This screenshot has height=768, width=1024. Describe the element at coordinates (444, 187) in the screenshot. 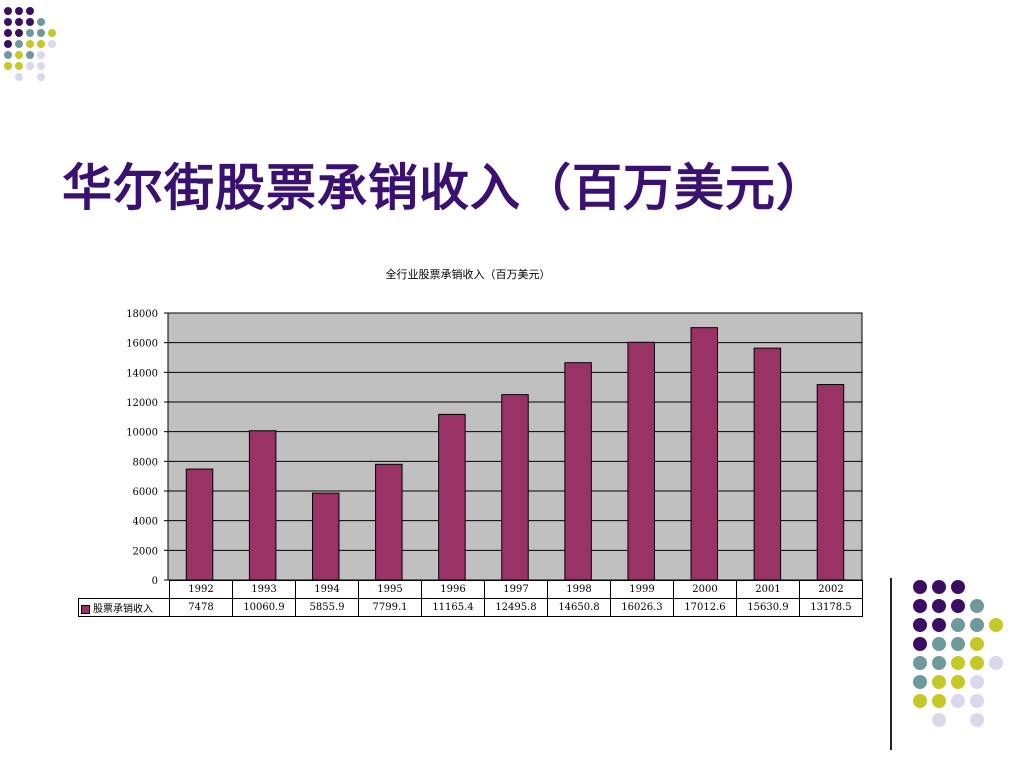

I see `slide-title: 华尔街股票承销收入（百万美元）` at that location.